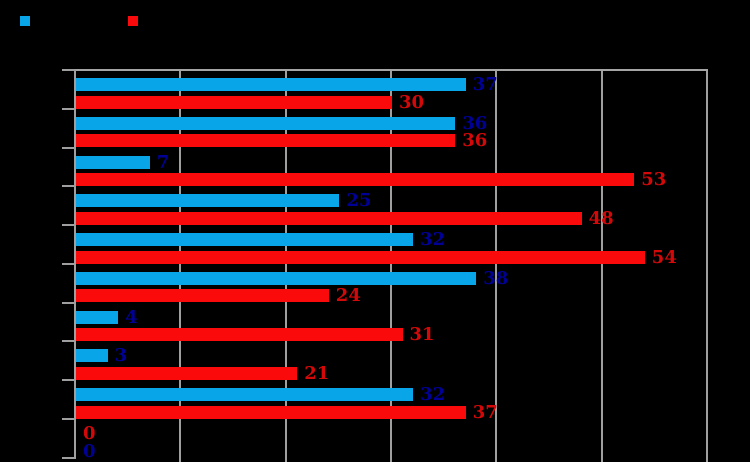 The height and width of the screenshot is (462, 750). Describe the element at coordinates (475, 123) in the screenshot. I see `value-label-blue: 36` at that location.